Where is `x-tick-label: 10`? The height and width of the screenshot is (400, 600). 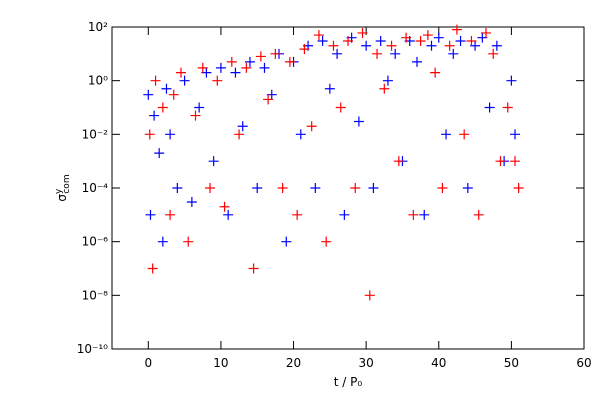 x-tick-label: 10 is located at coordinates (220, 363).